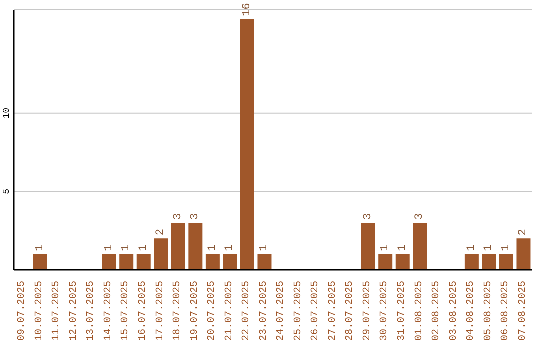 Image resolution: width=540 pixels, height=340 pixels. I want to click on x-tick-label: 23.07.2025, so click(264, 310).